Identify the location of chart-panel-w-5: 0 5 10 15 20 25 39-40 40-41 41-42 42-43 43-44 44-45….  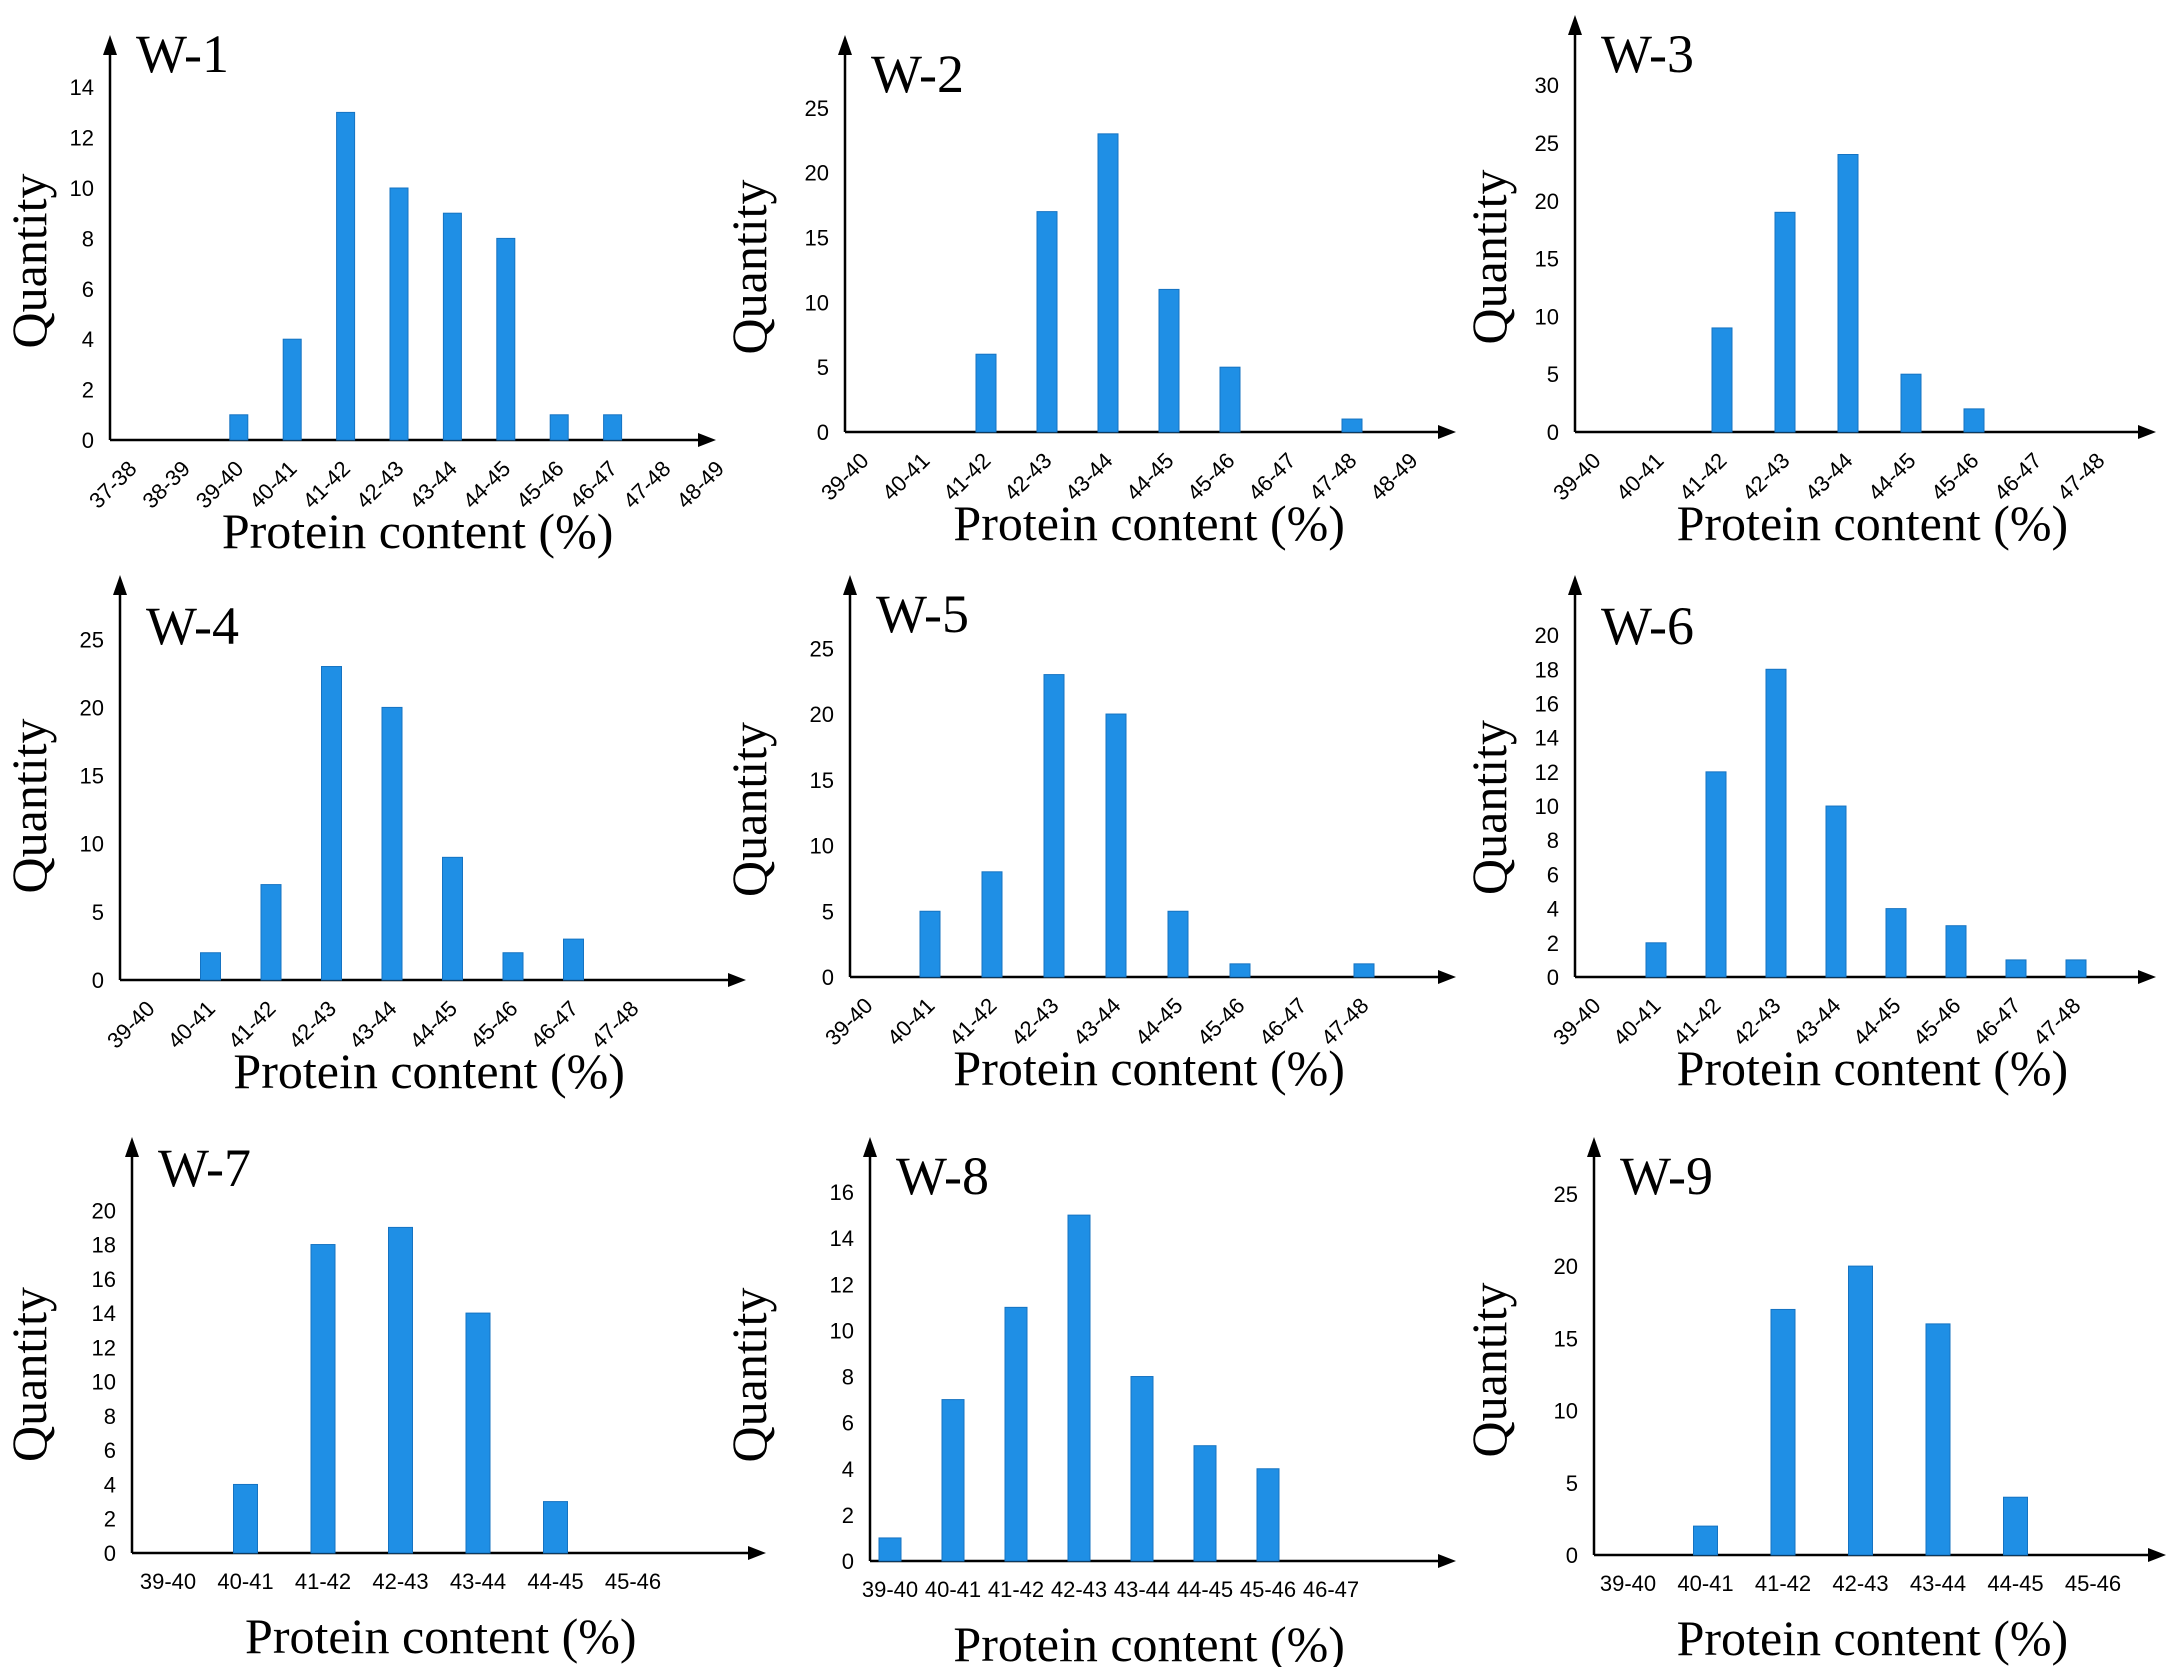
(1090, 840).